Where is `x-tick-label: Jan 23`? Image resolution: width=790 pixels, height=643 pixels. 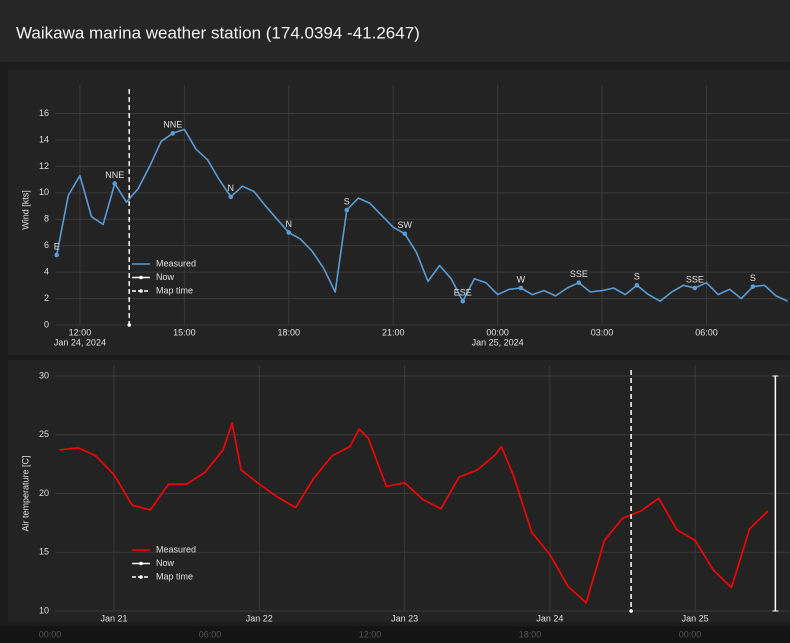 x-tick-label: Jan 23 is located at coordinates (404, 618).